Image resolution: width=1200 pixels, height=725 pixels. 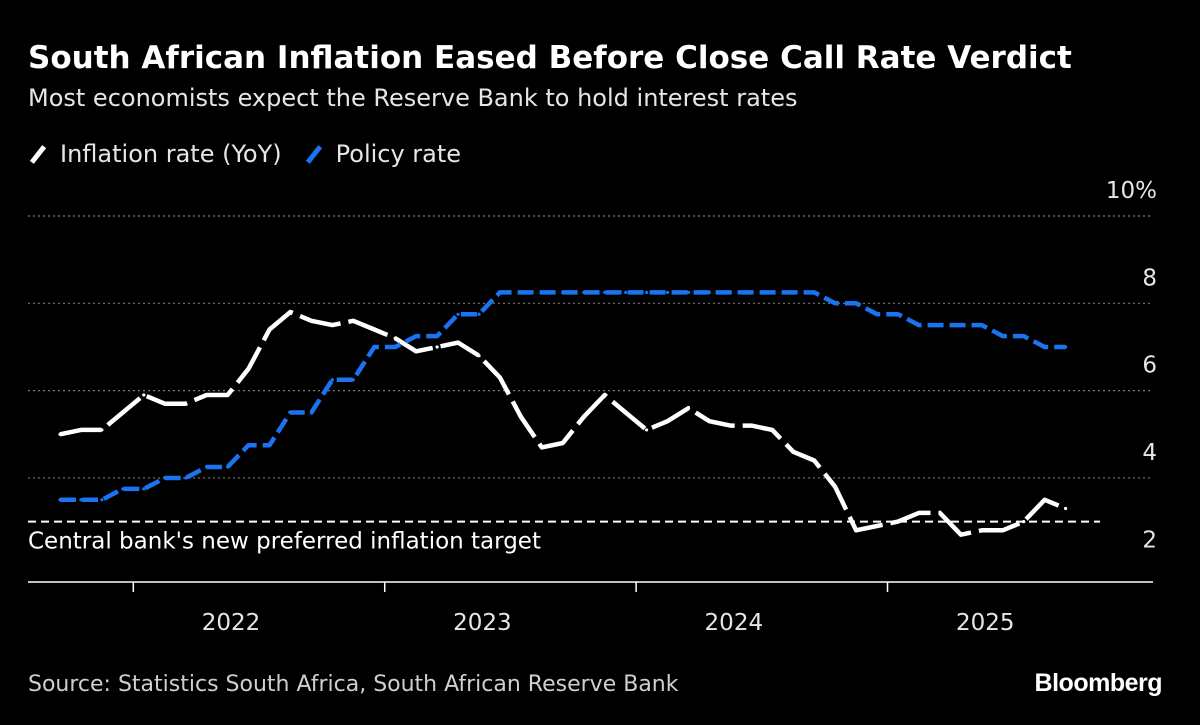 I want to click on x-axis: 2022 2023 2024 2025, so click(x=590, y=608).